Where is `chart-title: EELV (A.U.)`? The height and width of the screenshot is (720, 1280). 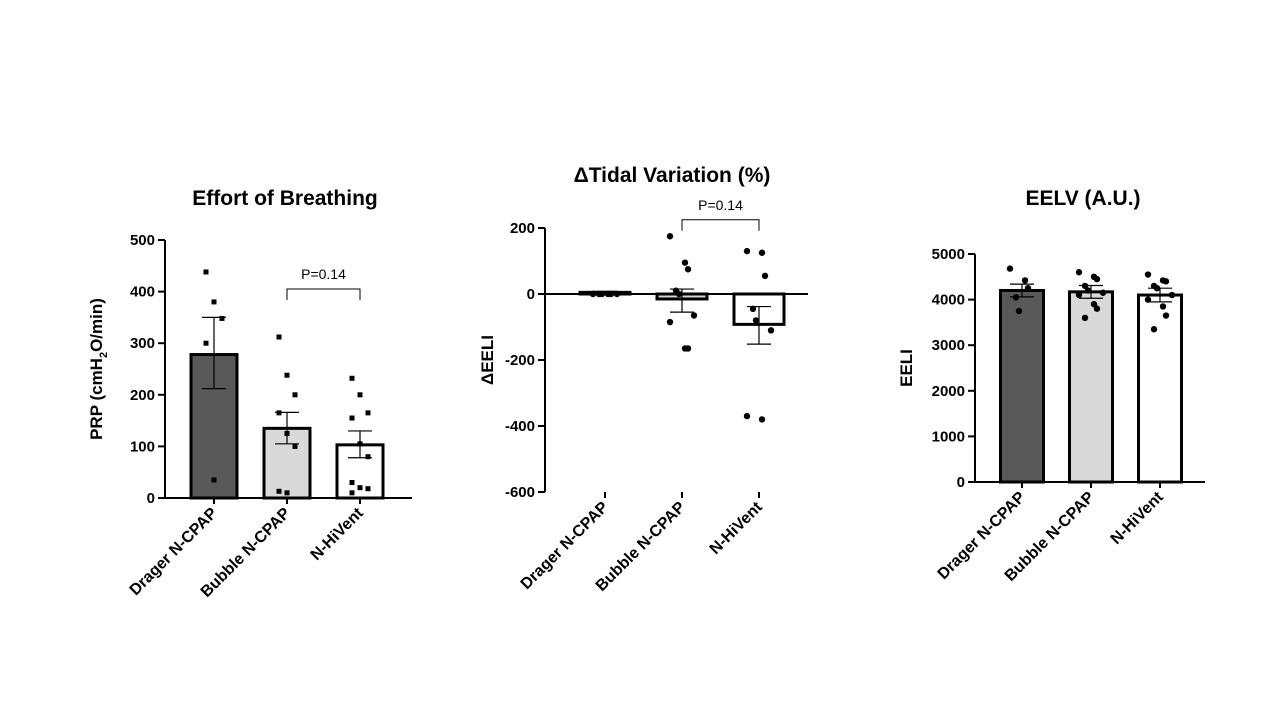
chart-title: EELV (A.U.) is located at coordinates (1082, 198).